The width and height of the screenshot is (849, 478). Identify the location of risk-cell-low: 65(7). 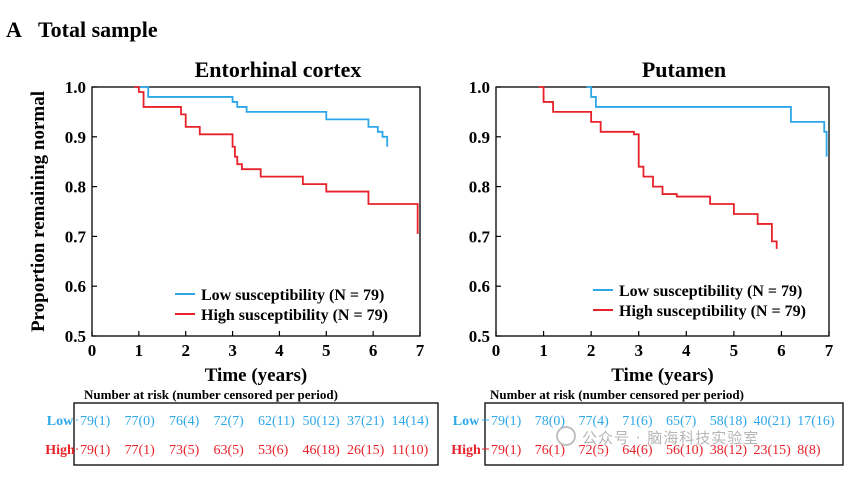
(681, 421).